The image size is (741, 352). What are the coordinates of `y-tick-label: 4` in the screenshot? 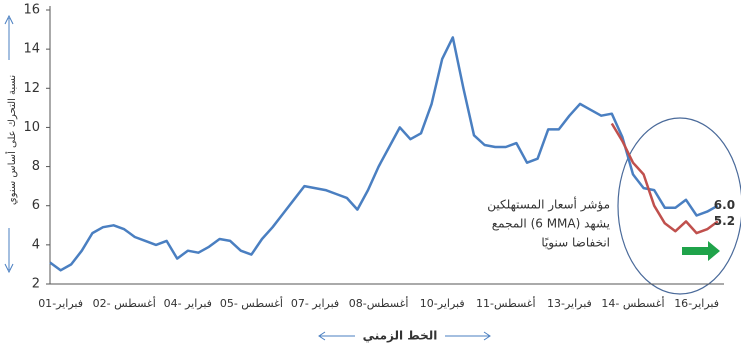 It's located at (36, 244).